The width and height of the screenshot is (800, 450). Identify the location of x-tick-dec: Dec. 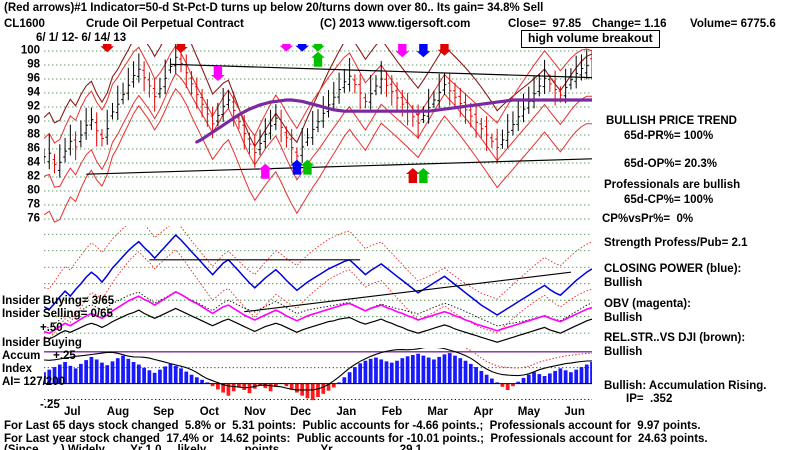
(301, 412).